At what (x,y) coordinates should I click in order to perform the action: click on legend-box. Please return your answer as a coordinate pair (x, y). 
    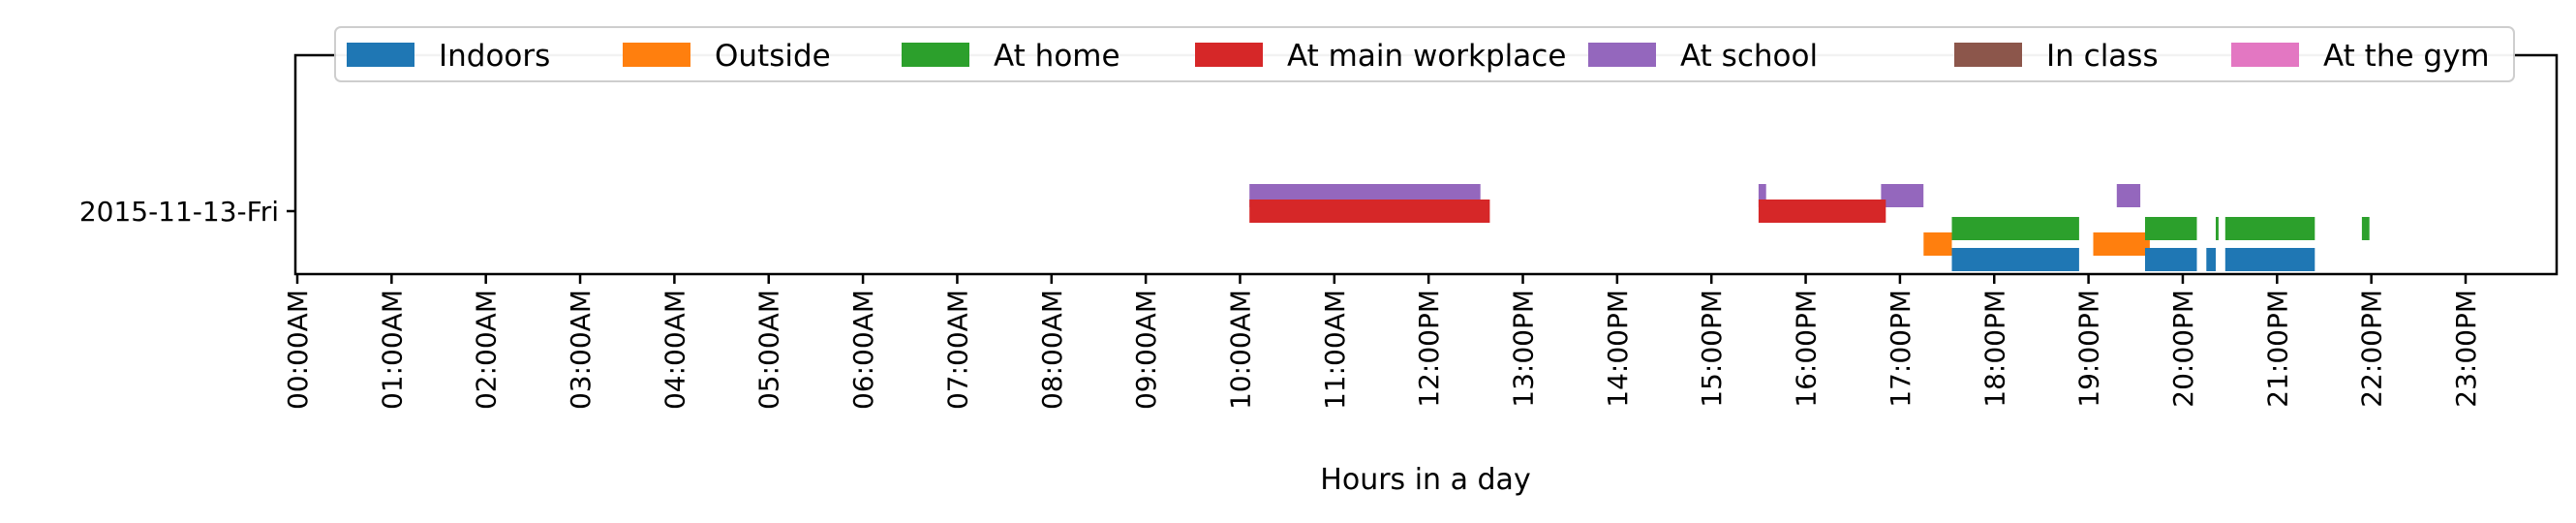
    Looking at the image, I should click on (1424, 54).